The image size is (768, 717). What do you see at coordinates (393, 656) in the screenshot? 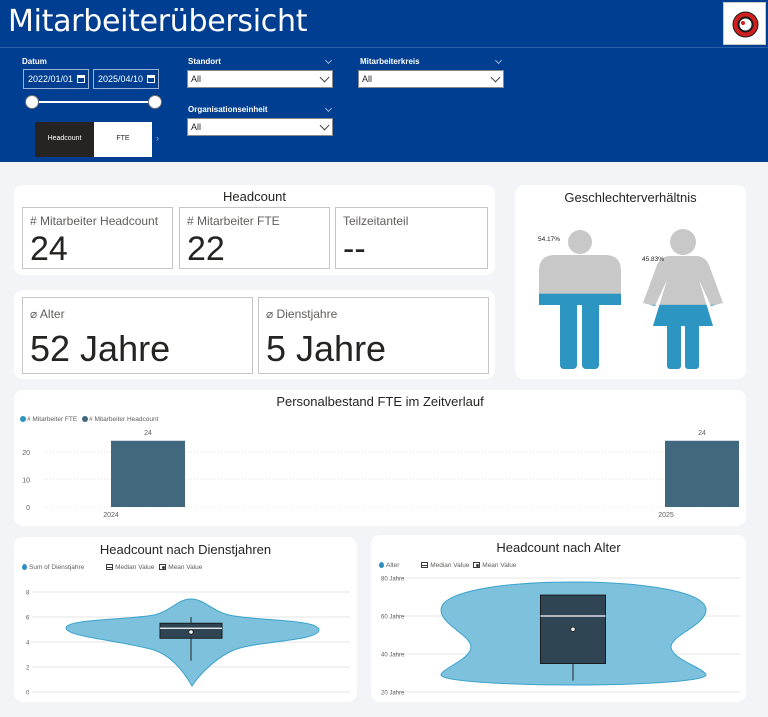
I see `y-tick-label: 40 Jahre` at bounding box center [393, 656].